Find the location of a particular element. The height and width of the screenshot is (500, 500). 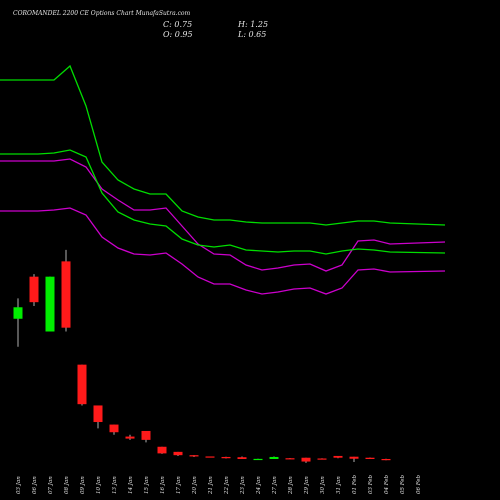

x-tick-label: 06 Feb is located at coordinates (419, 484).